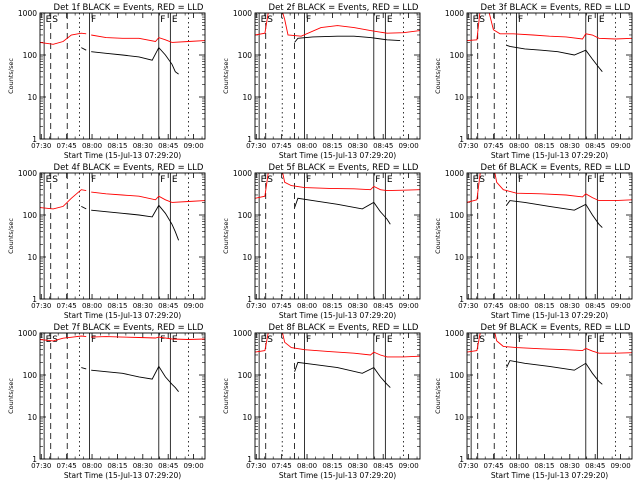  What do you see at coordinates (129, 328) in the screenshot?
I see `chart-title: Det 7f BLACK = Events, RED = LLD` at bounding box center [129, 328].